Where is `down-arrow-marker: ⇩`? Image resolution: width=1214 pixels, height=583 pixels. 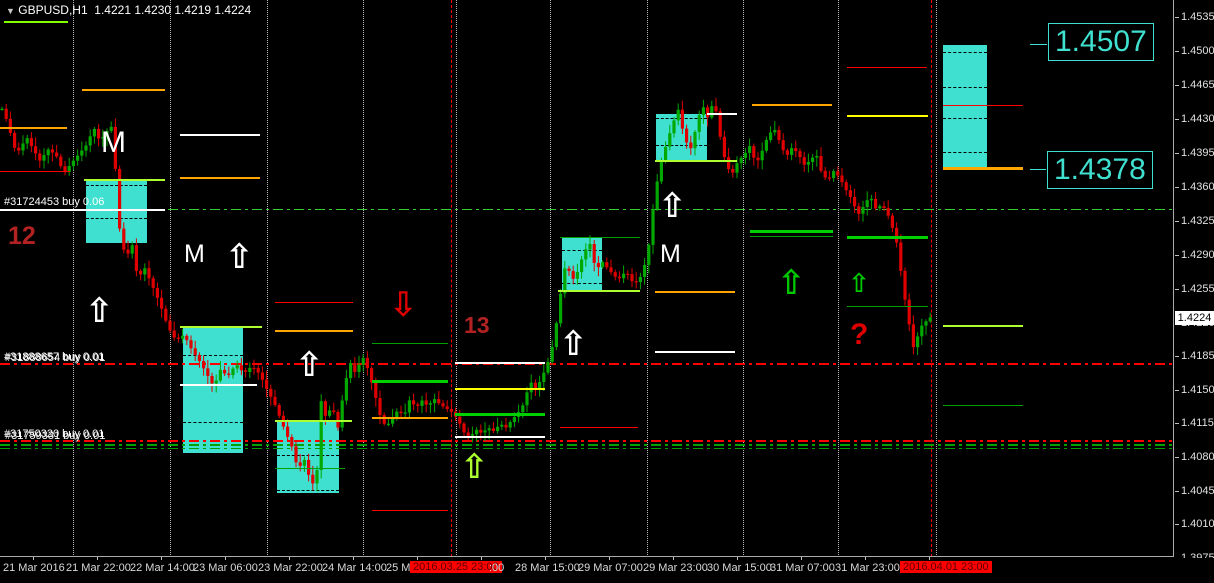 down-arrow-marker: ⇩ is located at coordinates (403, 305).